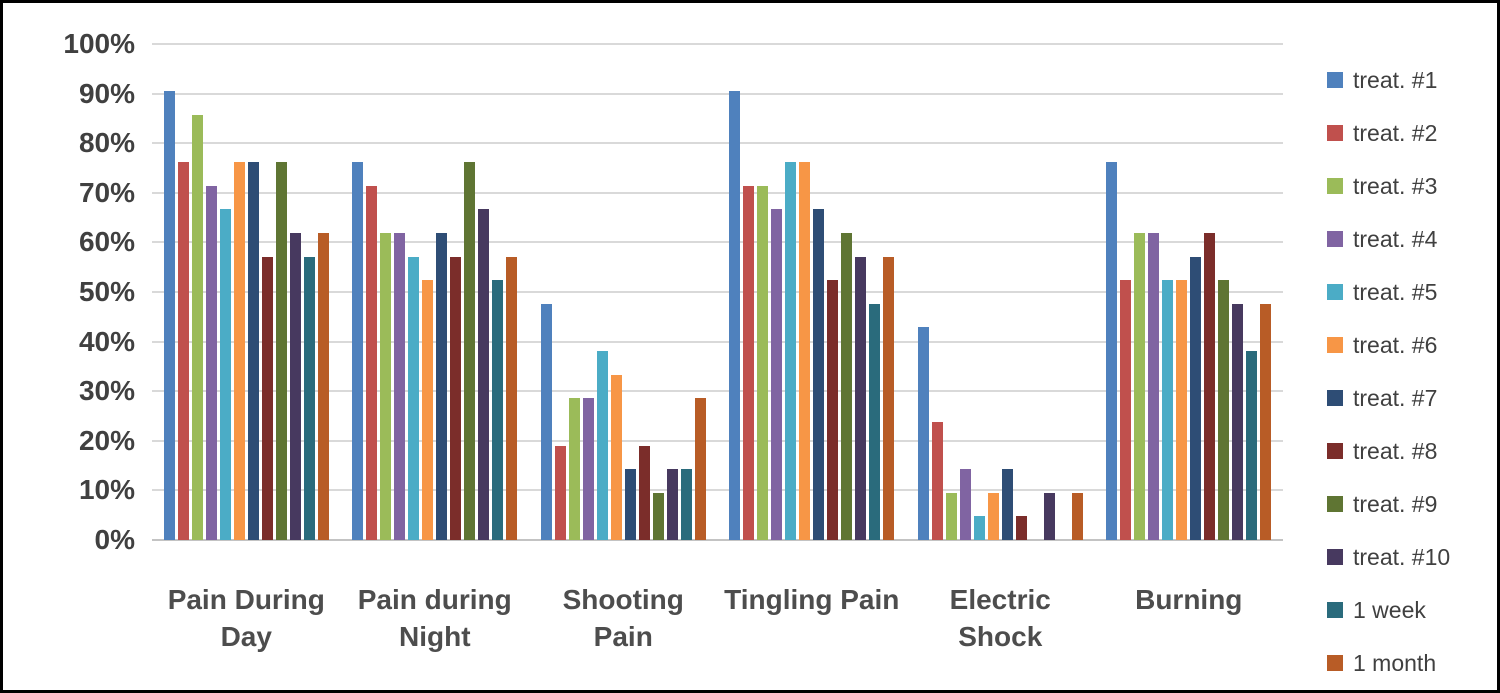 This screenshot has height=693, width=1500. What do you see at coordinates (246, 618) in the screenshot?
I see `x-axis-label-pain-during-day: Pain During Day` at bounding box center [246, 618].